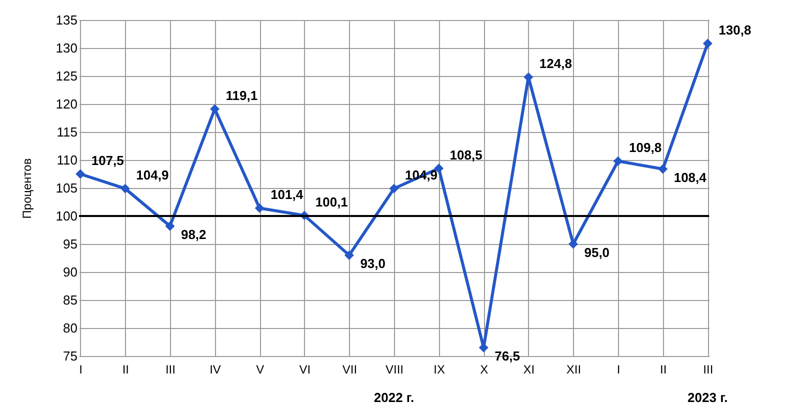  Describe the element at coordinates (260, 369) in the screenshot. I see `x-tick-label: V` at that location.